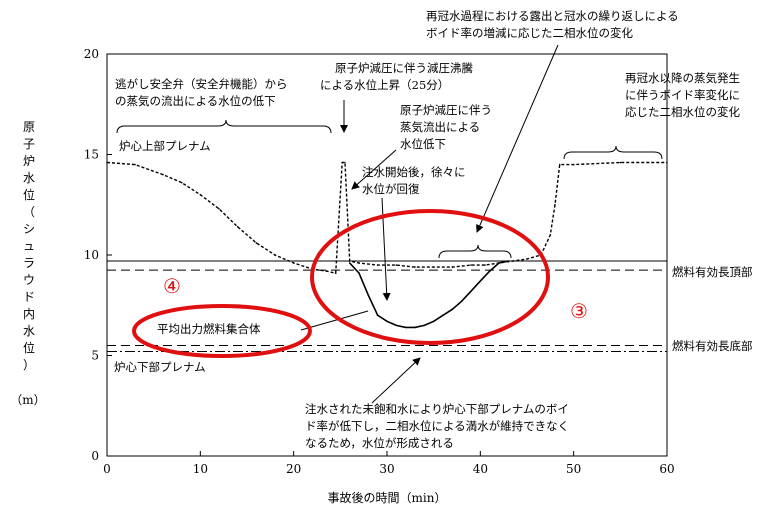 This screenshot has height=515, width=776. Describe the element at coordinates (386, 469) in the screenshot. I see `x-tick-label: 30` at that location.